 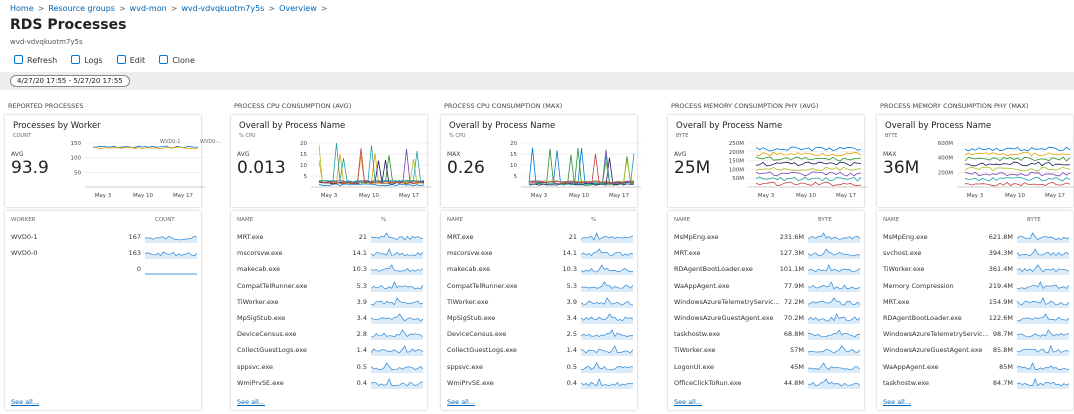 What do you see at coordinates (791, 253) in the screenshot?
I see `row-value: 127.3M` at bounding box center [791, 253].